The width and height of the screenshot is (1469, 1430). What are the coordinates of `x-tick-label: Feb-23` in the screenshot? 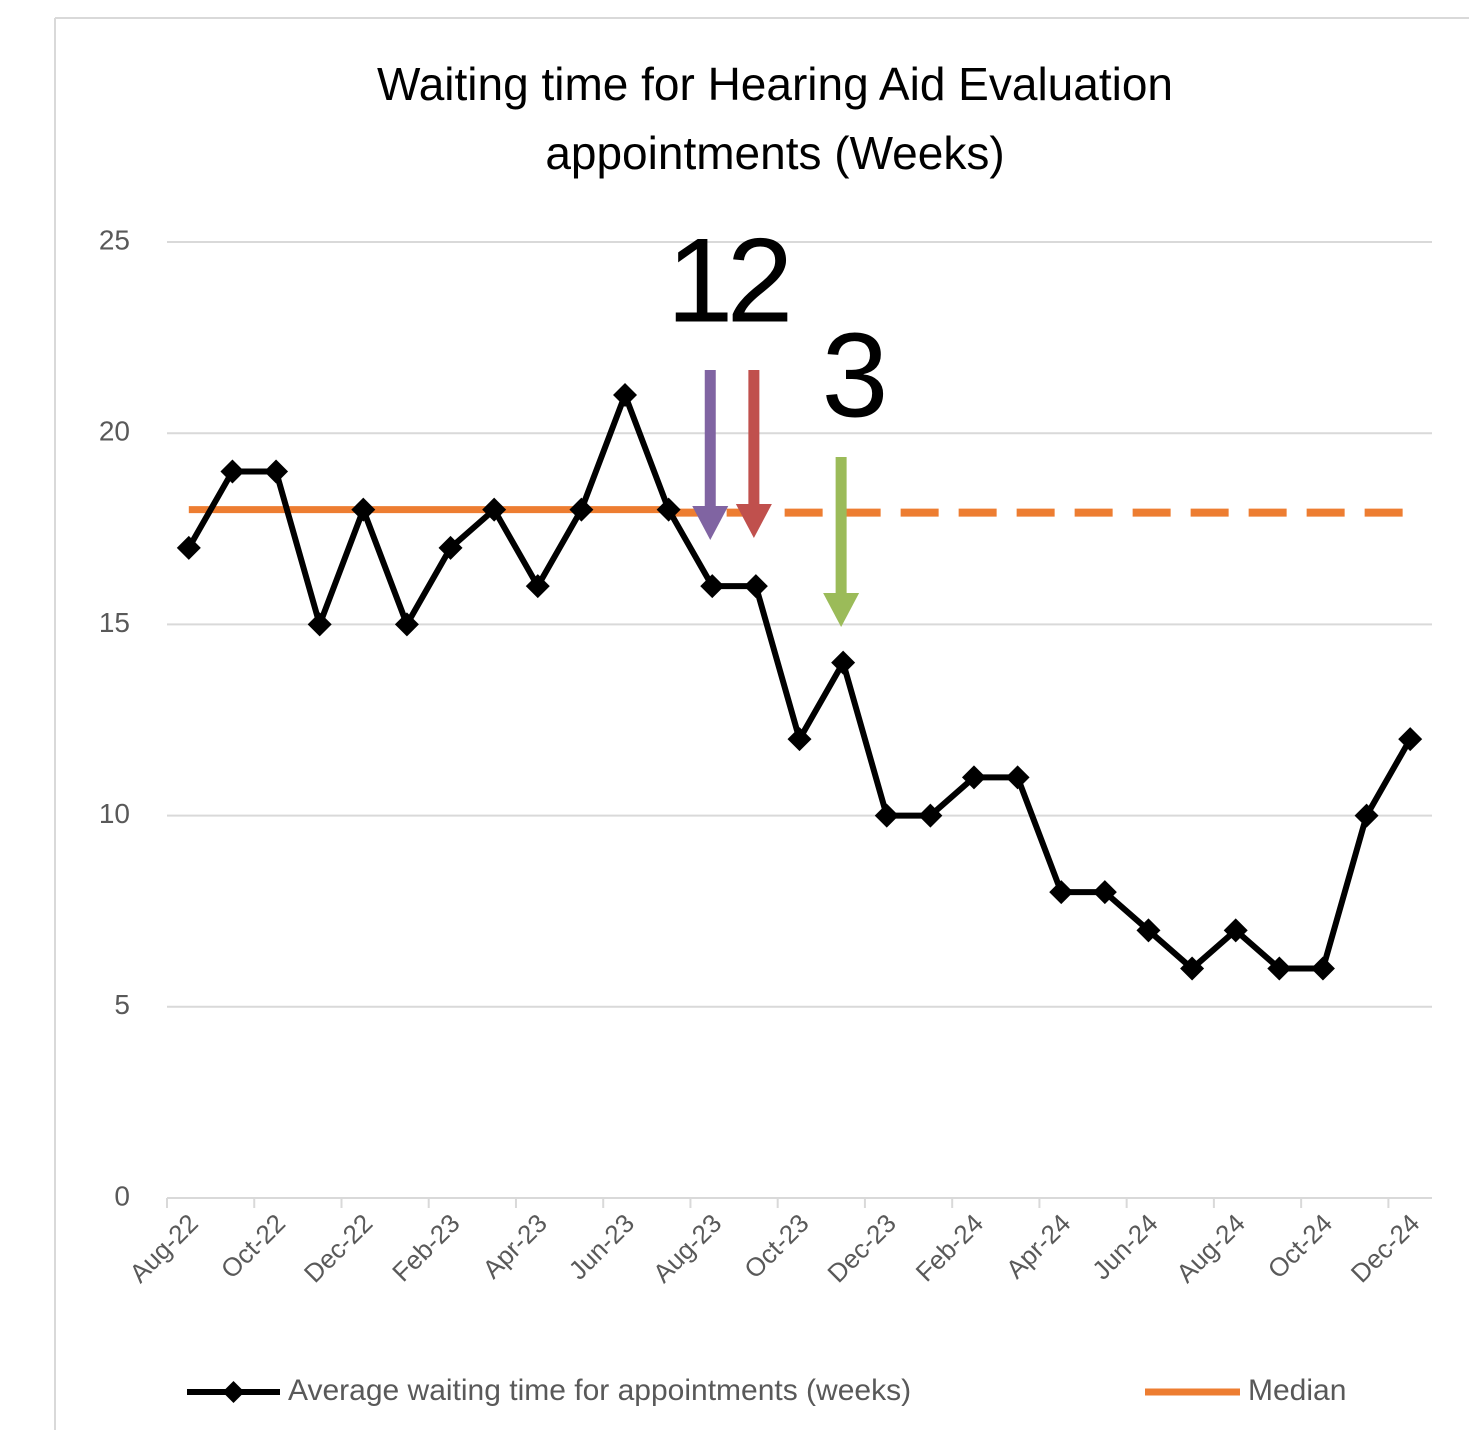 It's located at (425, 1247).